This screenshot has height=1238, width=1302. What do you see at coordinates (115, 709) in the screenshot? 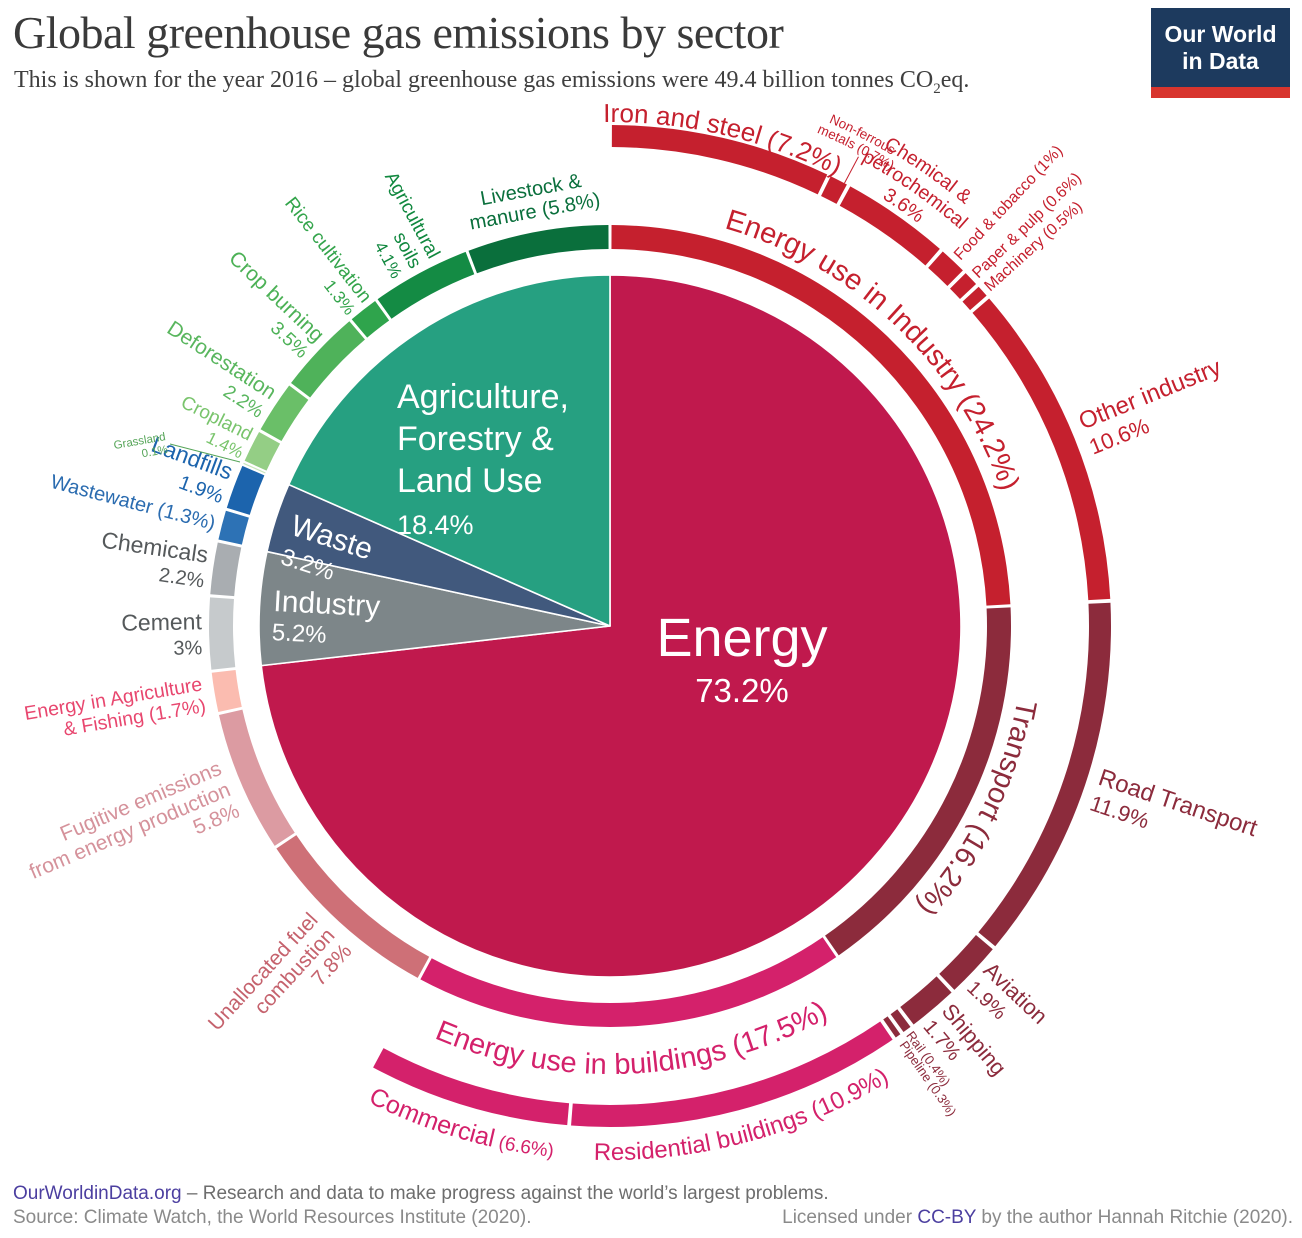
I see `label-energy-in-agriculture-fishing: Energy in Agriculture& Fishing (1.7%)` at bounding box center [115, 709].